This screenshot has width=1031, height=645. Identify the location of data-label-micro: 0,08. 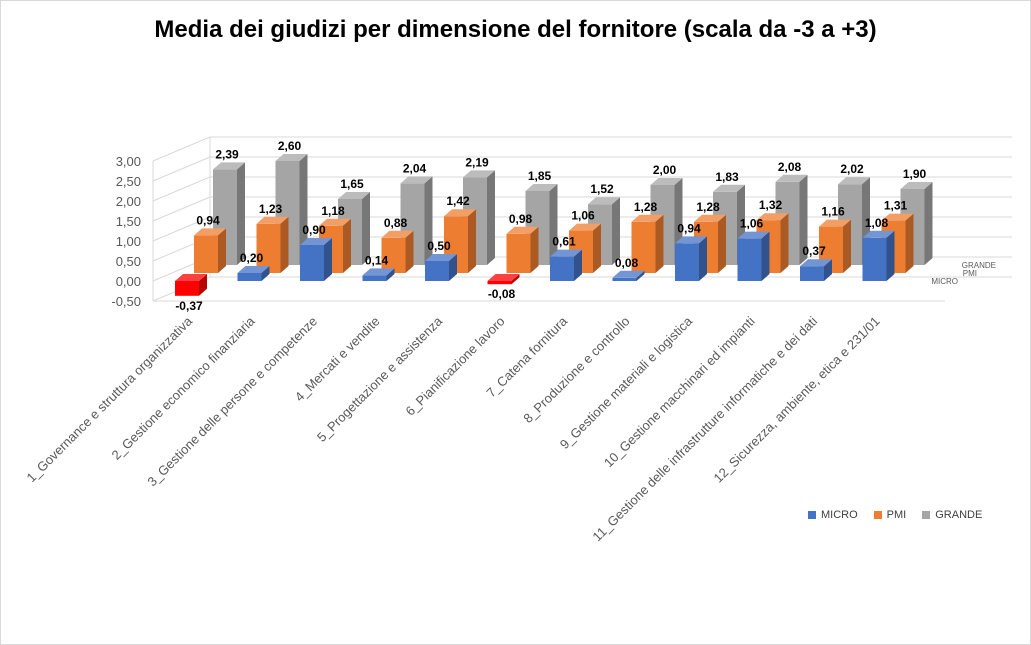
(627, 263).